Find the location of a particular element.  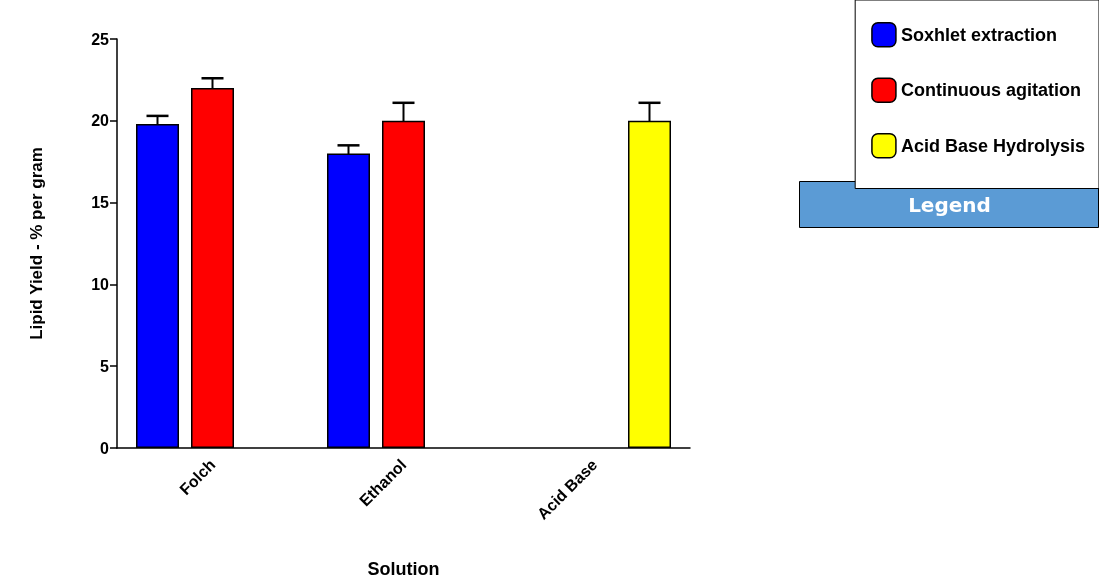

y-tick-label: 25 is located at coordinates (100, 39).